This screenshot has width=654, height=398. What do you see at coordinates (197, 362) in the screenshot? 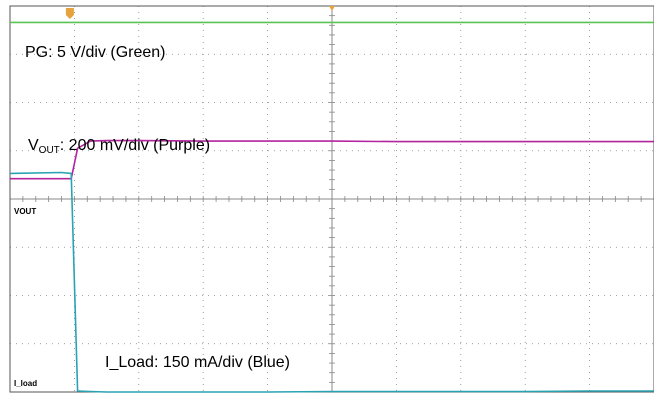
I see `iload-annotation: I_Load: 150 mA/div (Blue)` at bounding box center [197, 362].